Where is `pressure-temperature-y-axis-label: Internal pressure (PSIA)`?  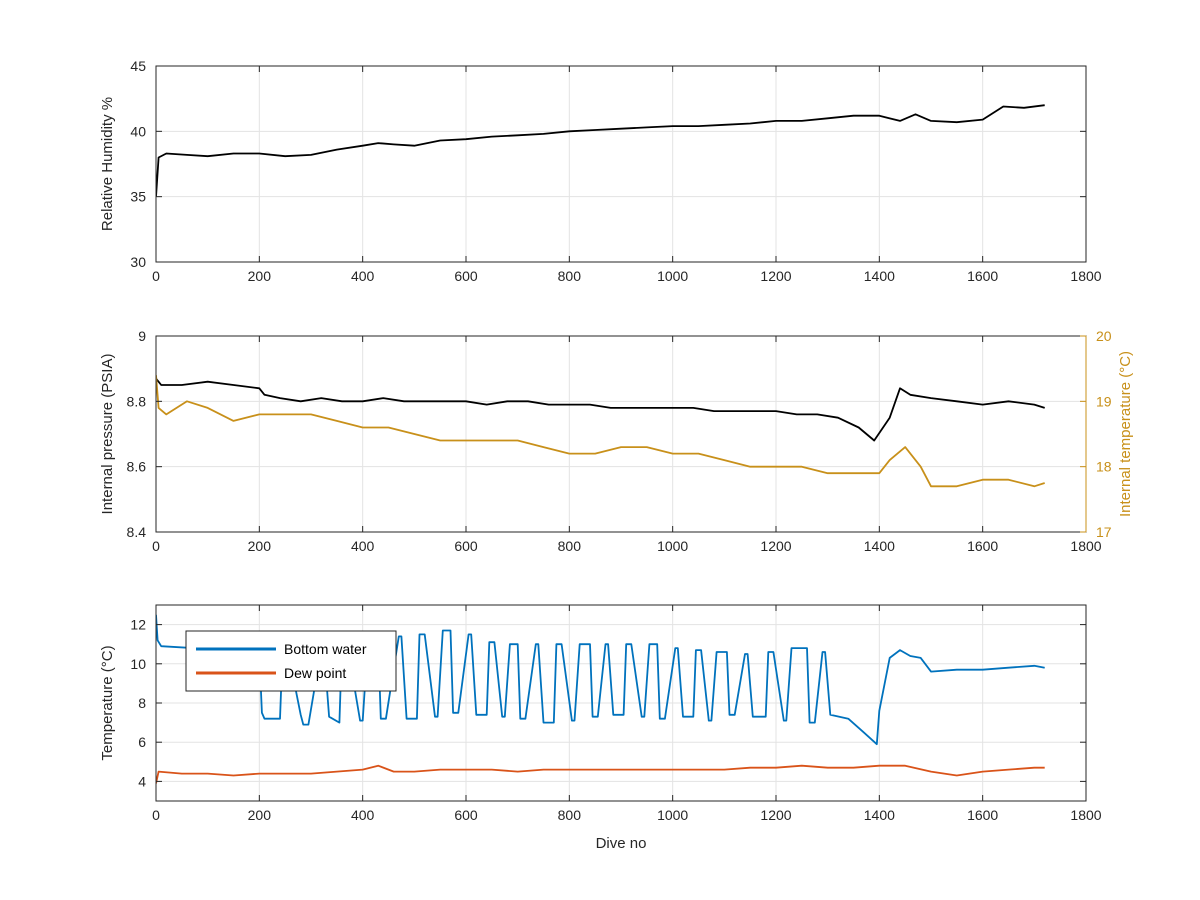 pressure-temperature-y-axis-label: Internal pressure (PSIA) is located at coordinates (107, 434).